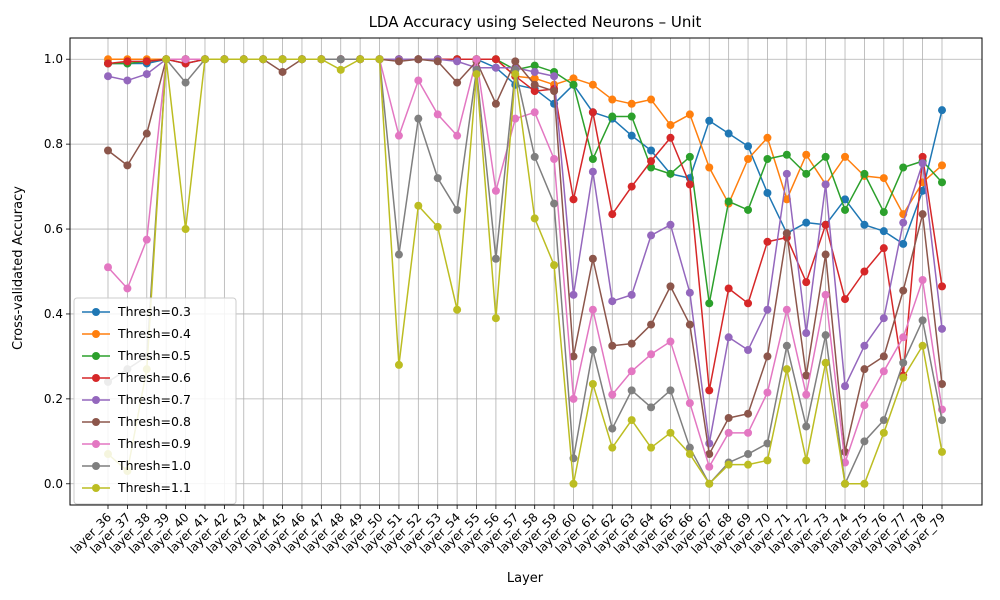 The height and width of the screenshot is (600, 1000). I want to click on legend-item: Thresh=0.8, so click(136, 421).